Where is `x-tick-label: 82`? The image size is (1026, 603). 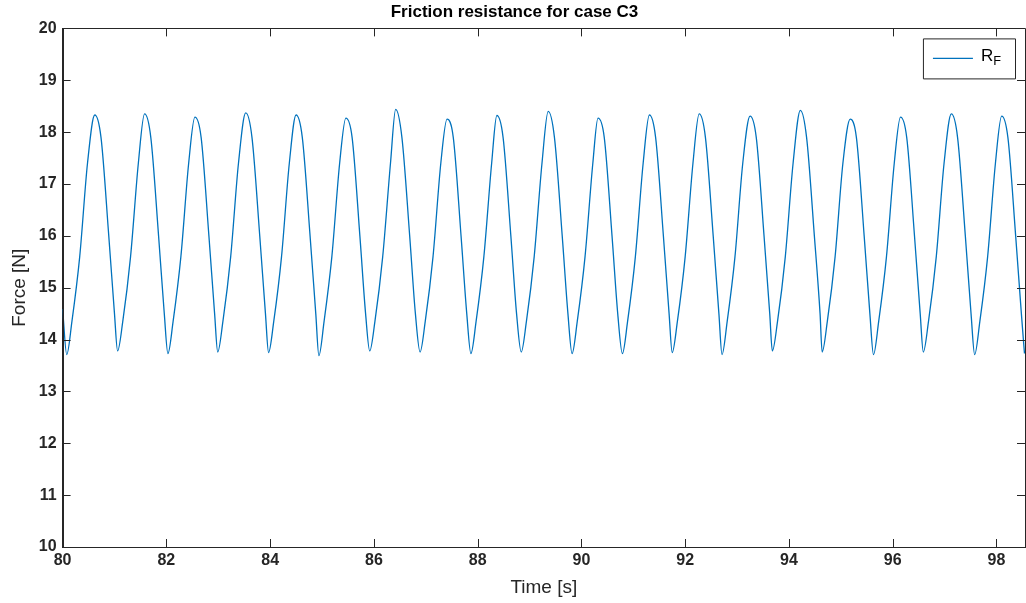 x-tick-label: 82 is located at coordinates (166, 560).